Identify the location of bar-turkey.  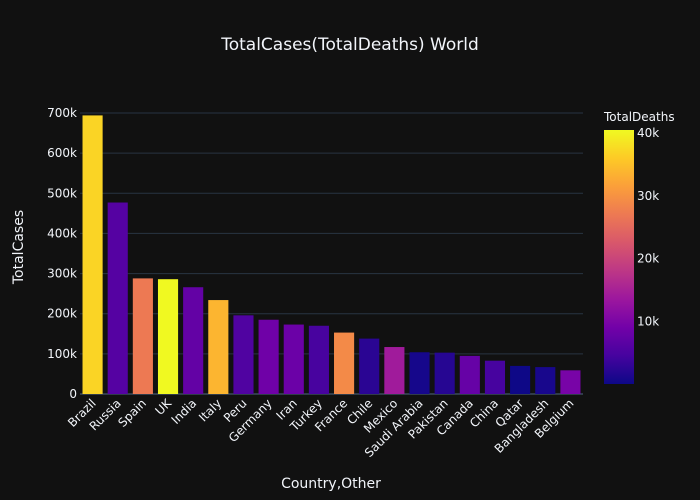
(318, 359).